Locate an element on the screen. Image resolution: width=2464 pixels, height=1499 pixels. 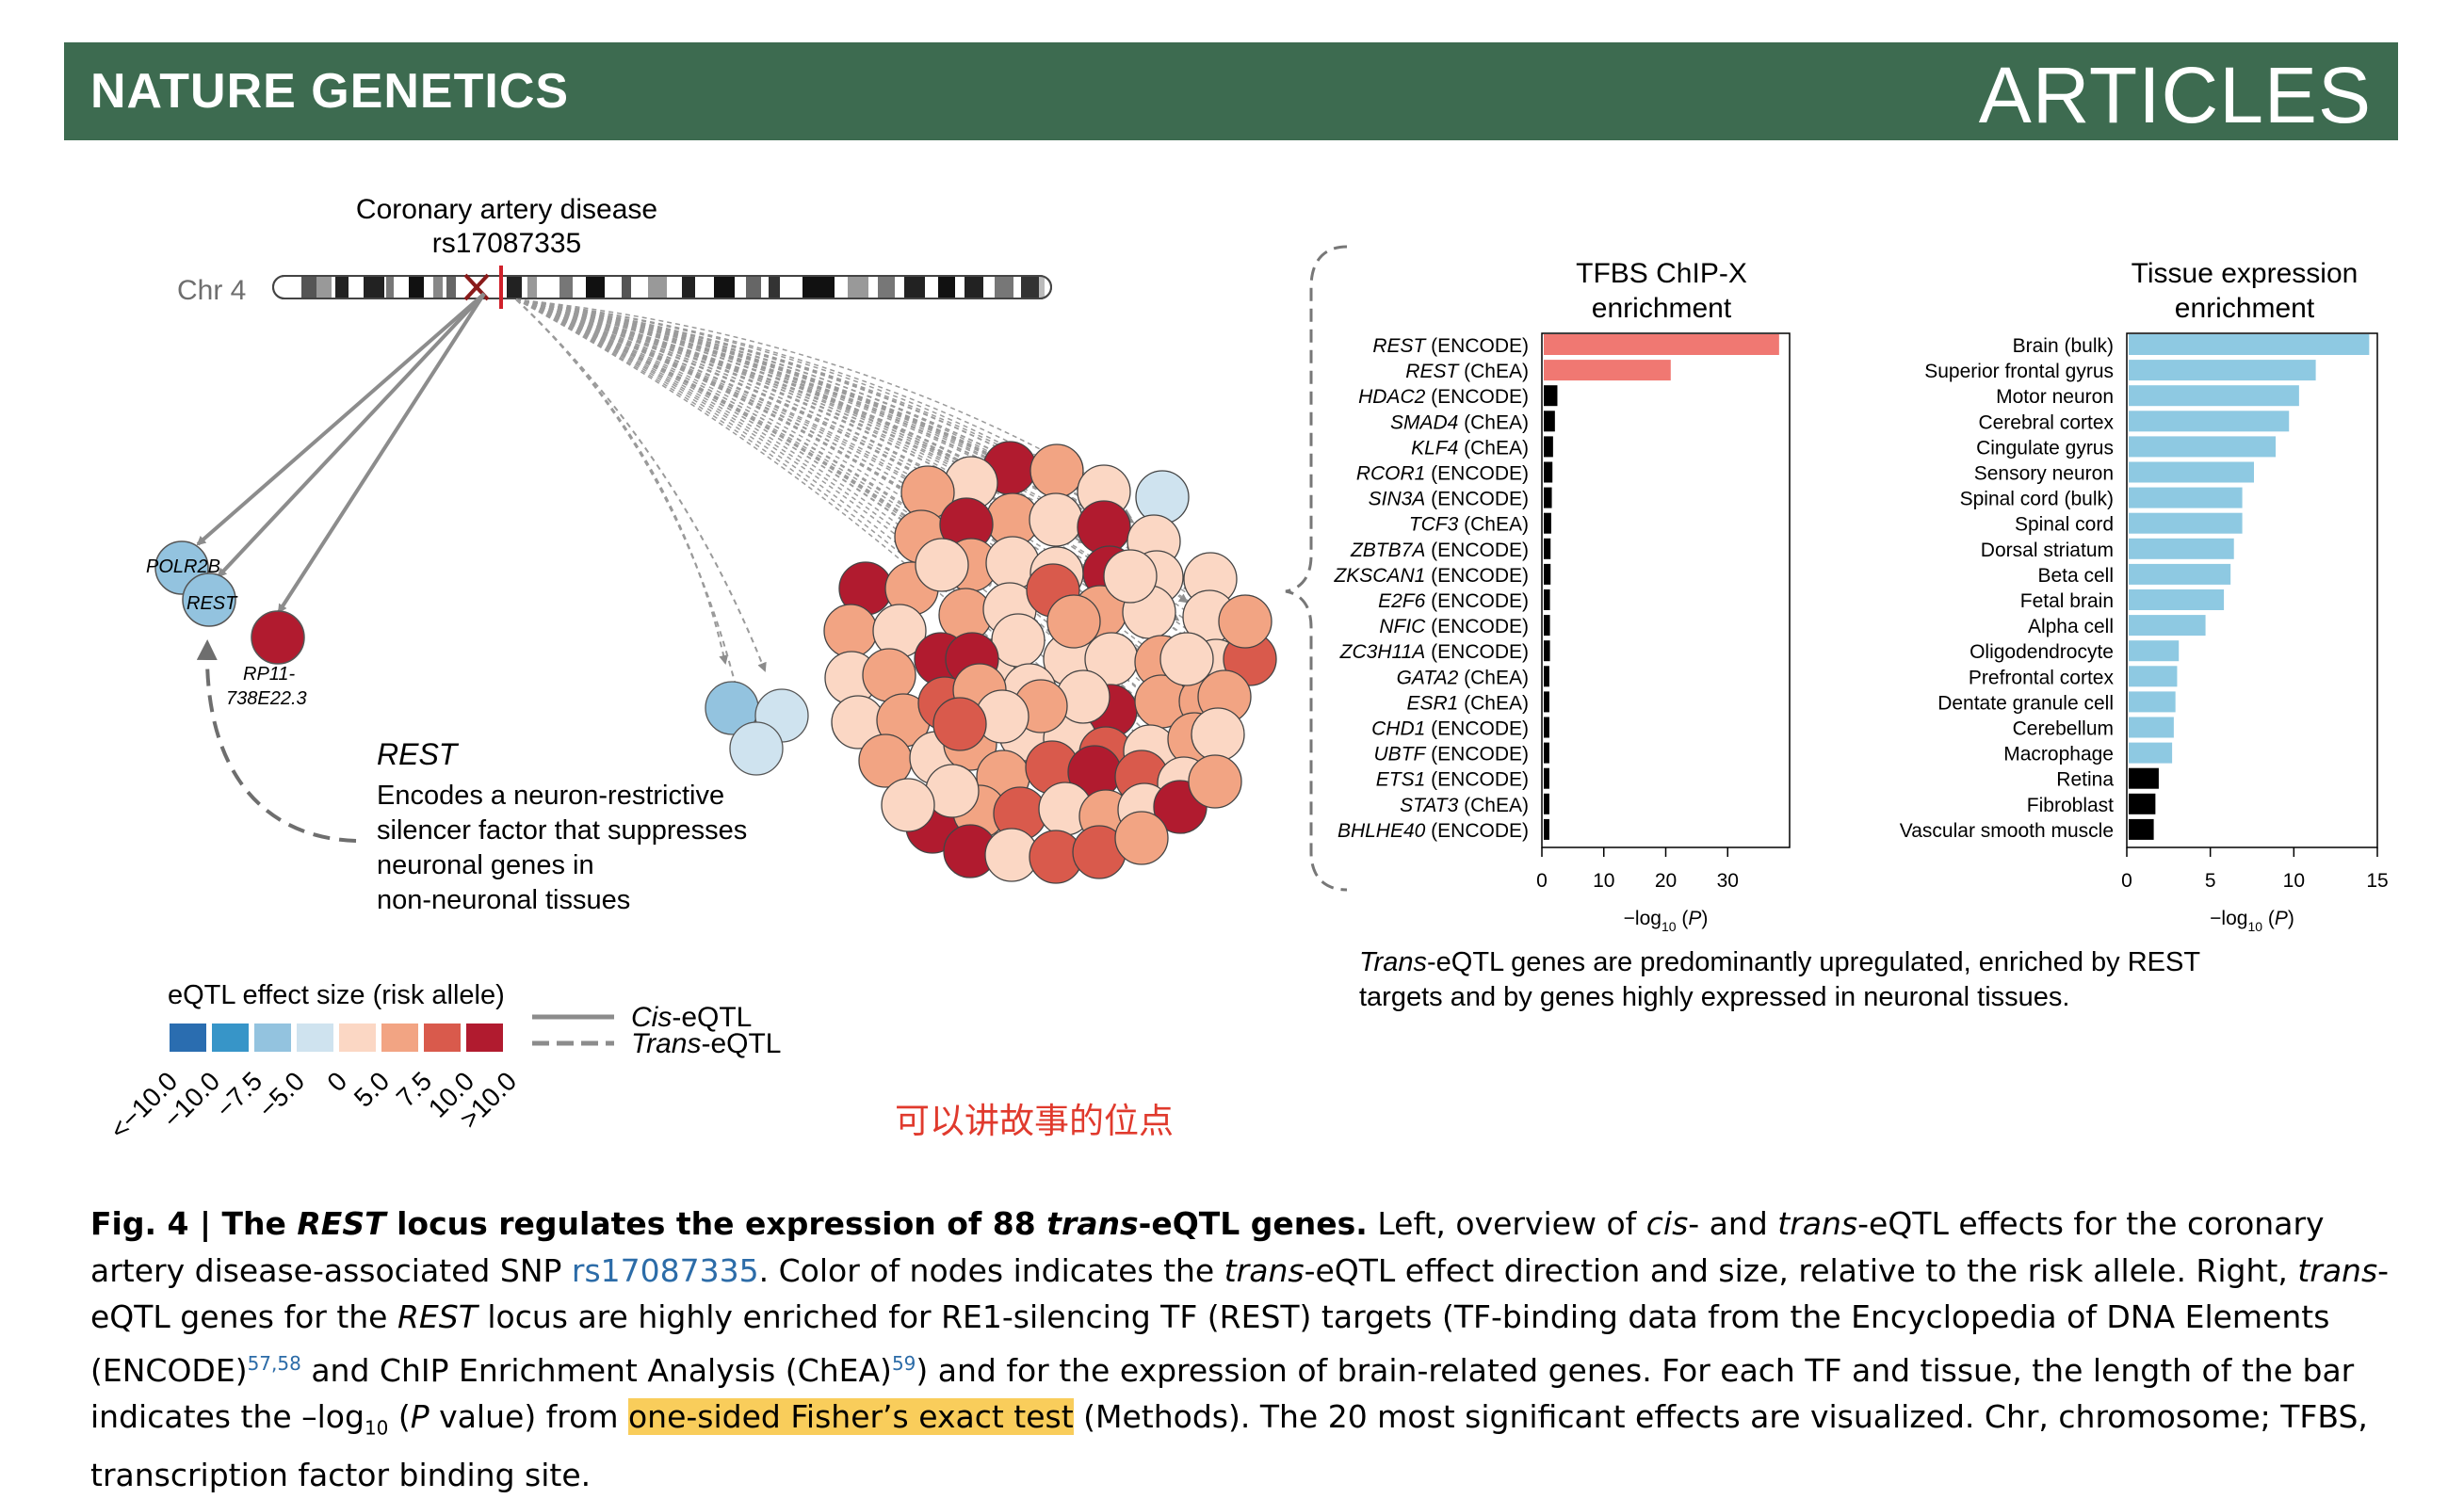
chart-category-label: Prefrontal cortex is located at coordinates (2042, 677).